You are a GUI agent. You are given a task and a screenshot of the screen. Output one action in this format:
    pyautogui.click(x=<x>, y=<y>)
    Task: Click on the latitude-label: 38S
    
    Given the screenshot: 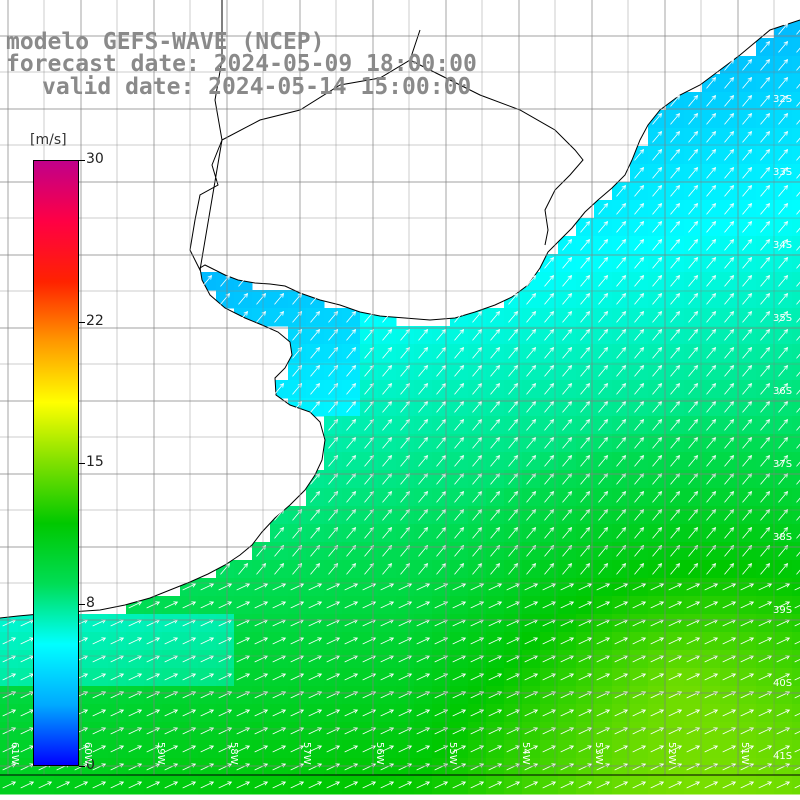 What is the action you would take?
    pyautogui.click(x=783, y=537)
    